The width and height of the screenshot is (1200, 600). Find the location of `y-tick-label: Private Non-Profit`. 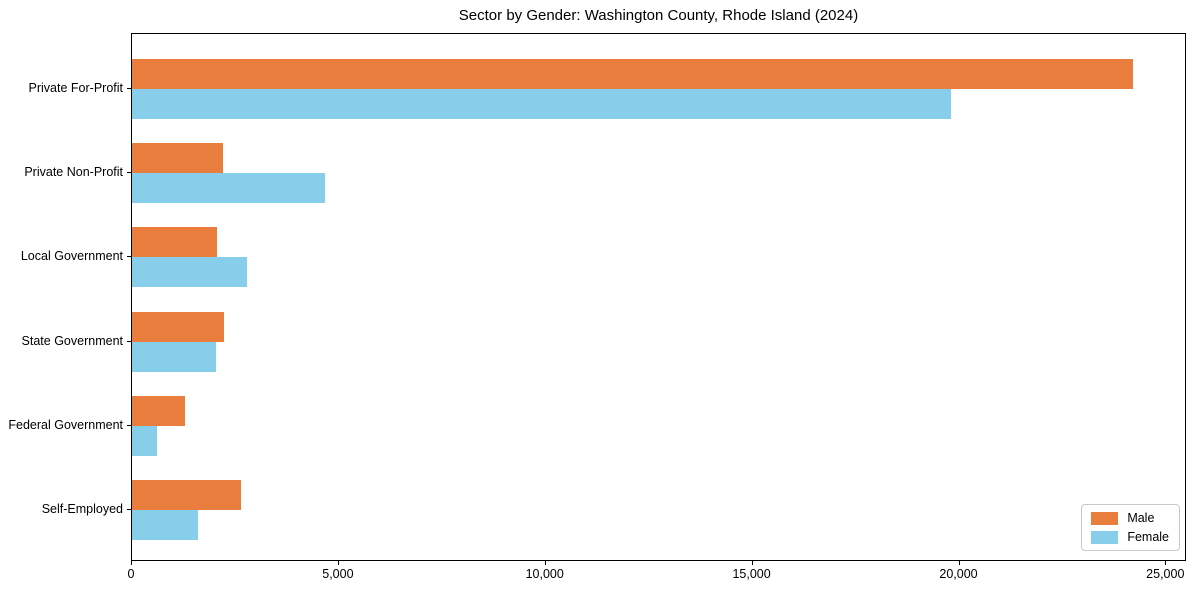

y-tick-label: Private Non-Profit is located at coordinates (73, 172).